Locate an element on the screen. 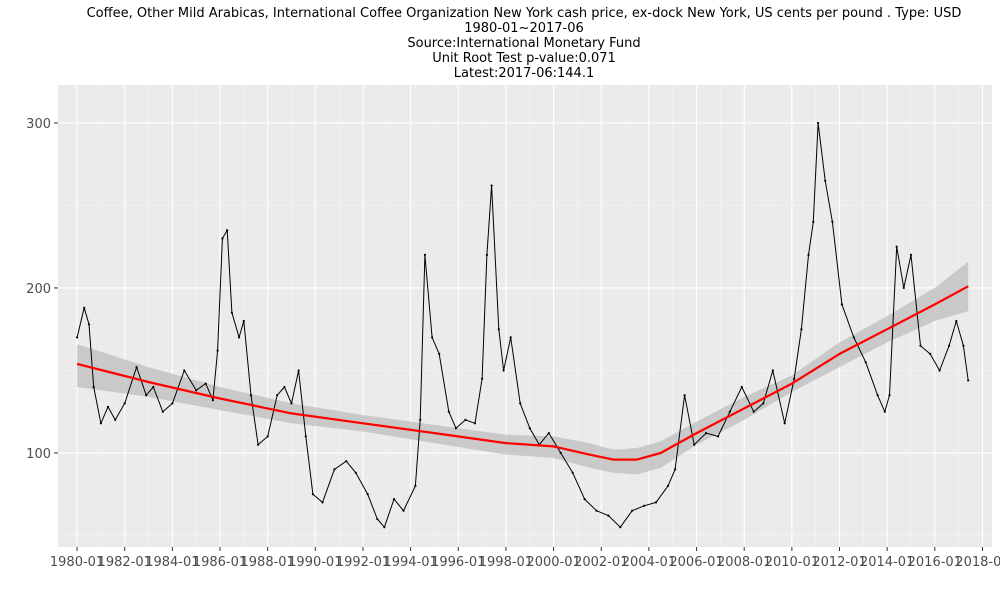 Image resolution: width=1000 pixels, height=600 pixels. x-tick-label: 2008-01 is located at coordinates (744, 562).